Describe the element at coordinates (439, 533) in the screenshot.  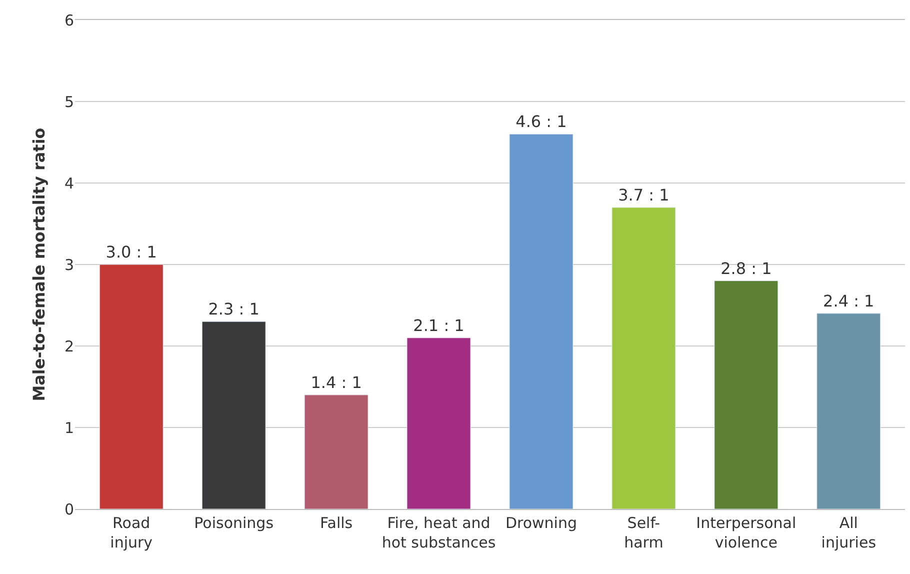
I see `x-tick-label: Fire, heat and hot substances` at that location.